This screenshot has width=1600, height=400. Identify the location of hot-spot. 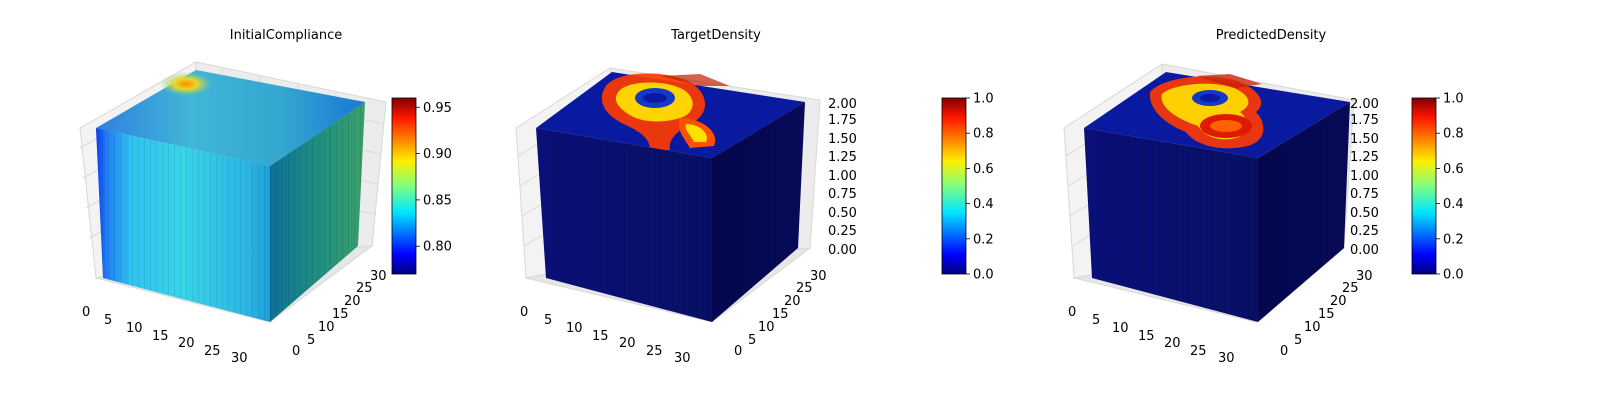
(186, 84).